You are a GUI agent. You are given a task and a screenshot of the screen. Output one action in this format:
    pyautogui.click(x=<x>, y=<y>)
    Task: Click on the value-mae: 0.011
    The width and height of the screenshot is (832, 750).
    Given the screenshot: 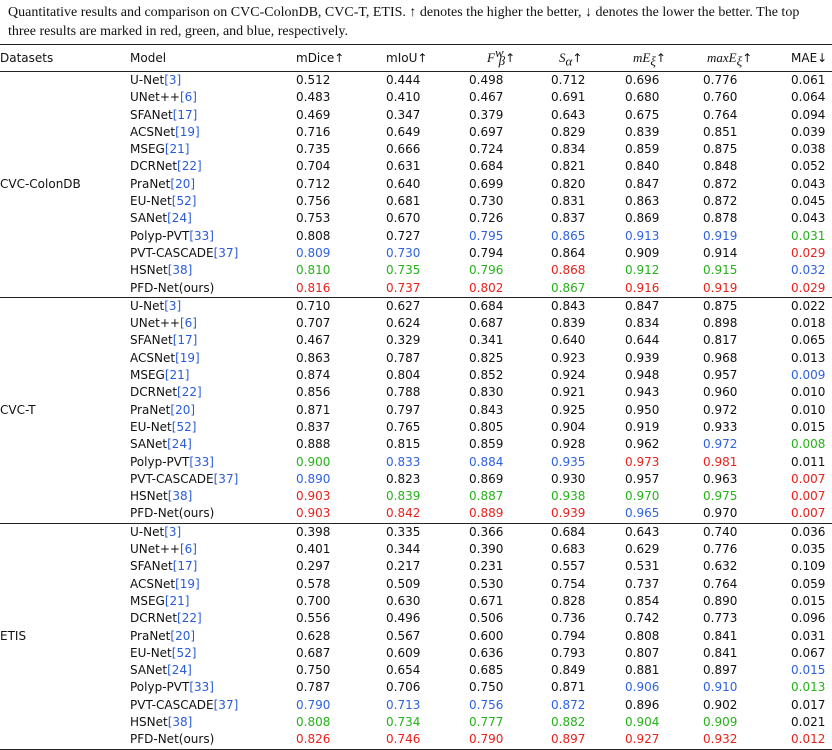 What is the action you would take?
    pyautogui.click(x=808, y=461)
    